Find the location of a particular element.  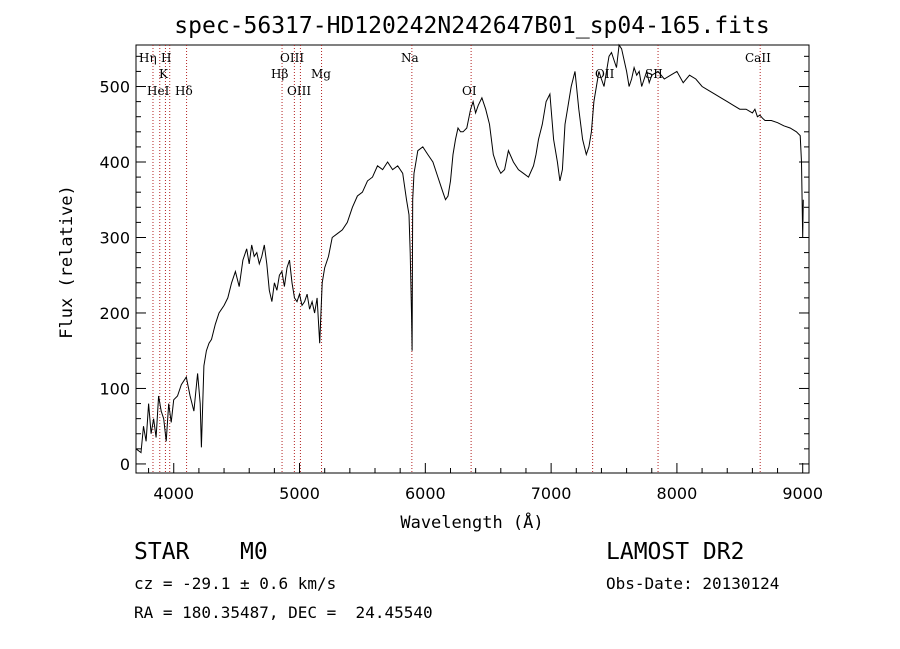

survey-name: LAMOST DR2 is located at coordinates (675, 552).